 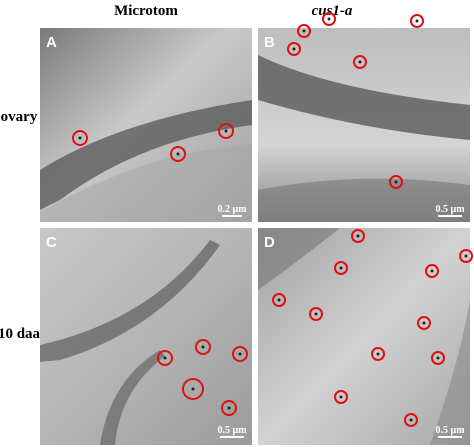 What do you see at coordinates (232, 209) in the screenshot?
I see `scale-label: 0.2 µm` at bounding box center [232, 209].